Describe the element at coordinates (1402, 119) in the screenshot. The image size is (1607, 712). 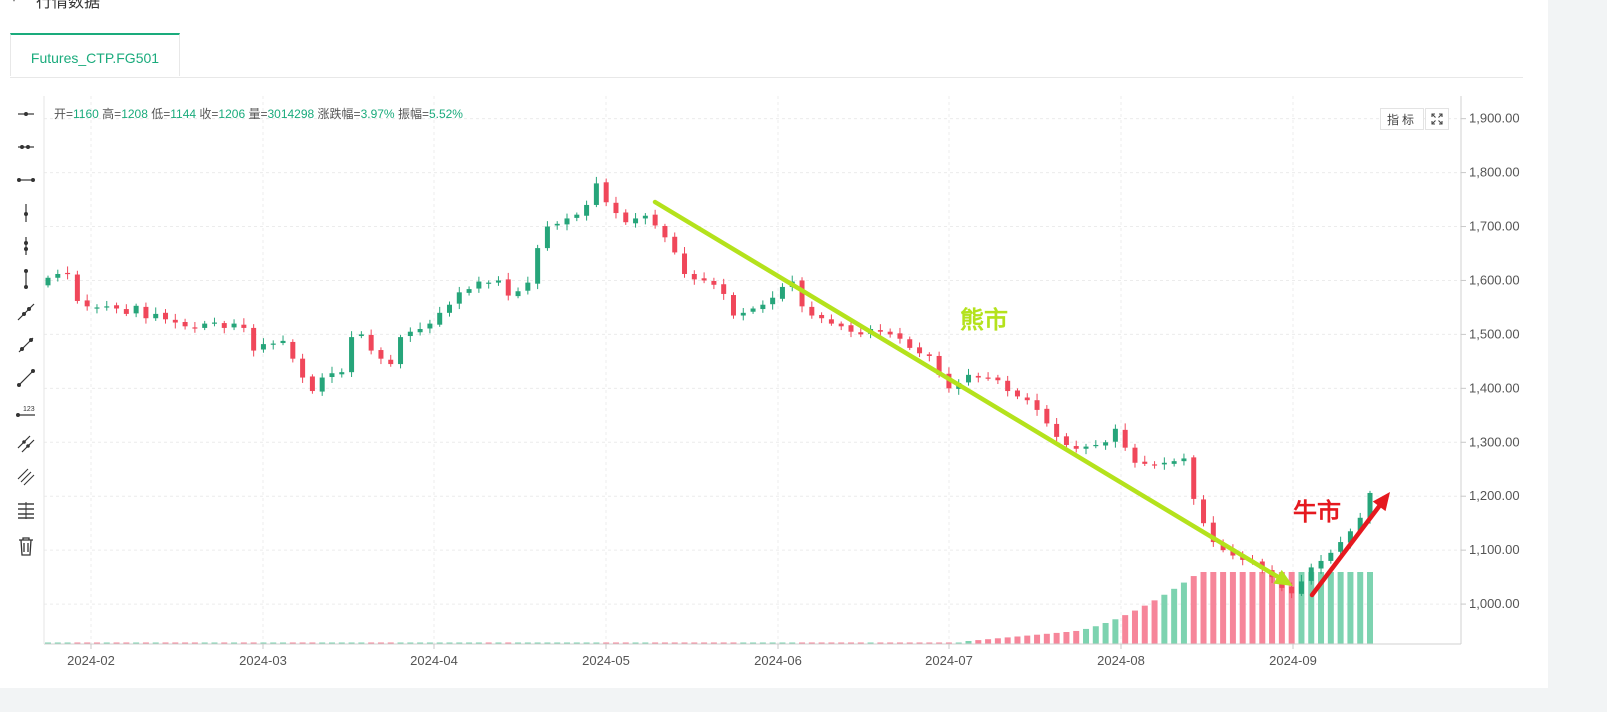
I see `indicator-button: 指标` at that location.